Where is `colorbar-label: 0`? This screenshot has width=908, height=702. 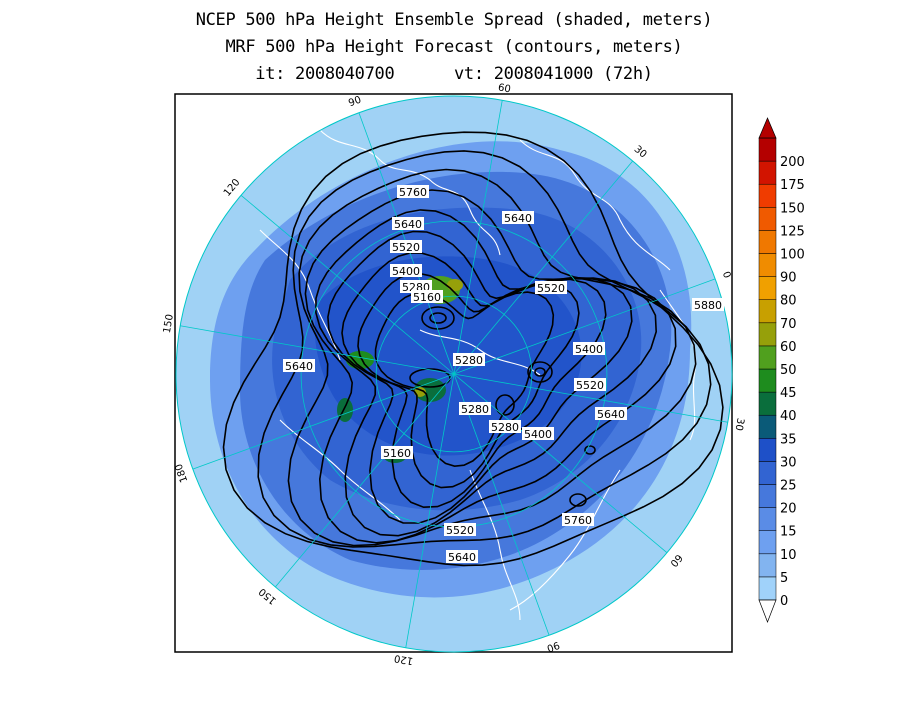
colorbar-label: 0 is located at coordinates (784, 601).